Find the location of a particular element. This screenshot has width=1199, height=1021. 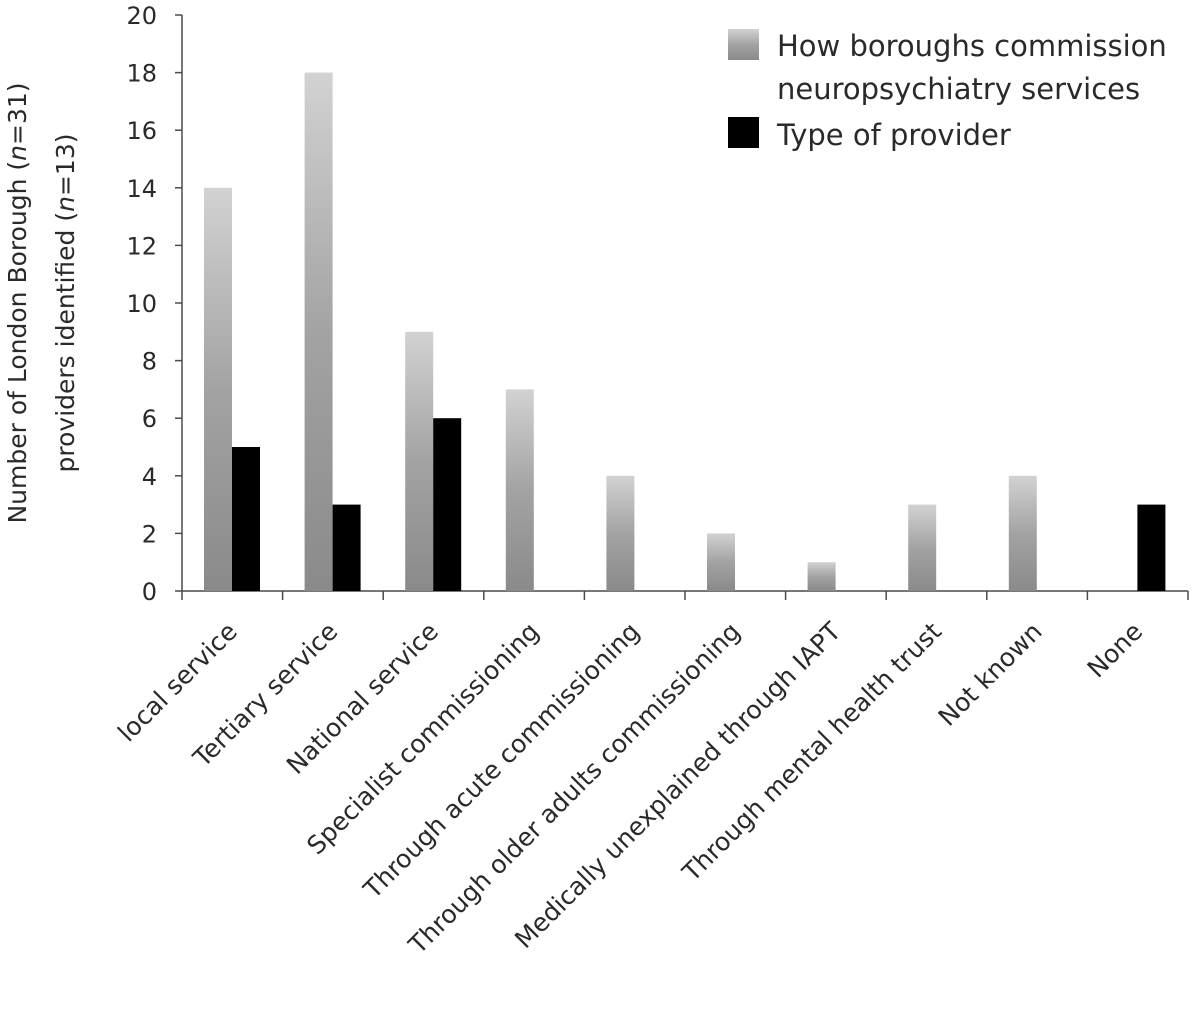

x-tick-label: None is located at coordinates (1115, 650).